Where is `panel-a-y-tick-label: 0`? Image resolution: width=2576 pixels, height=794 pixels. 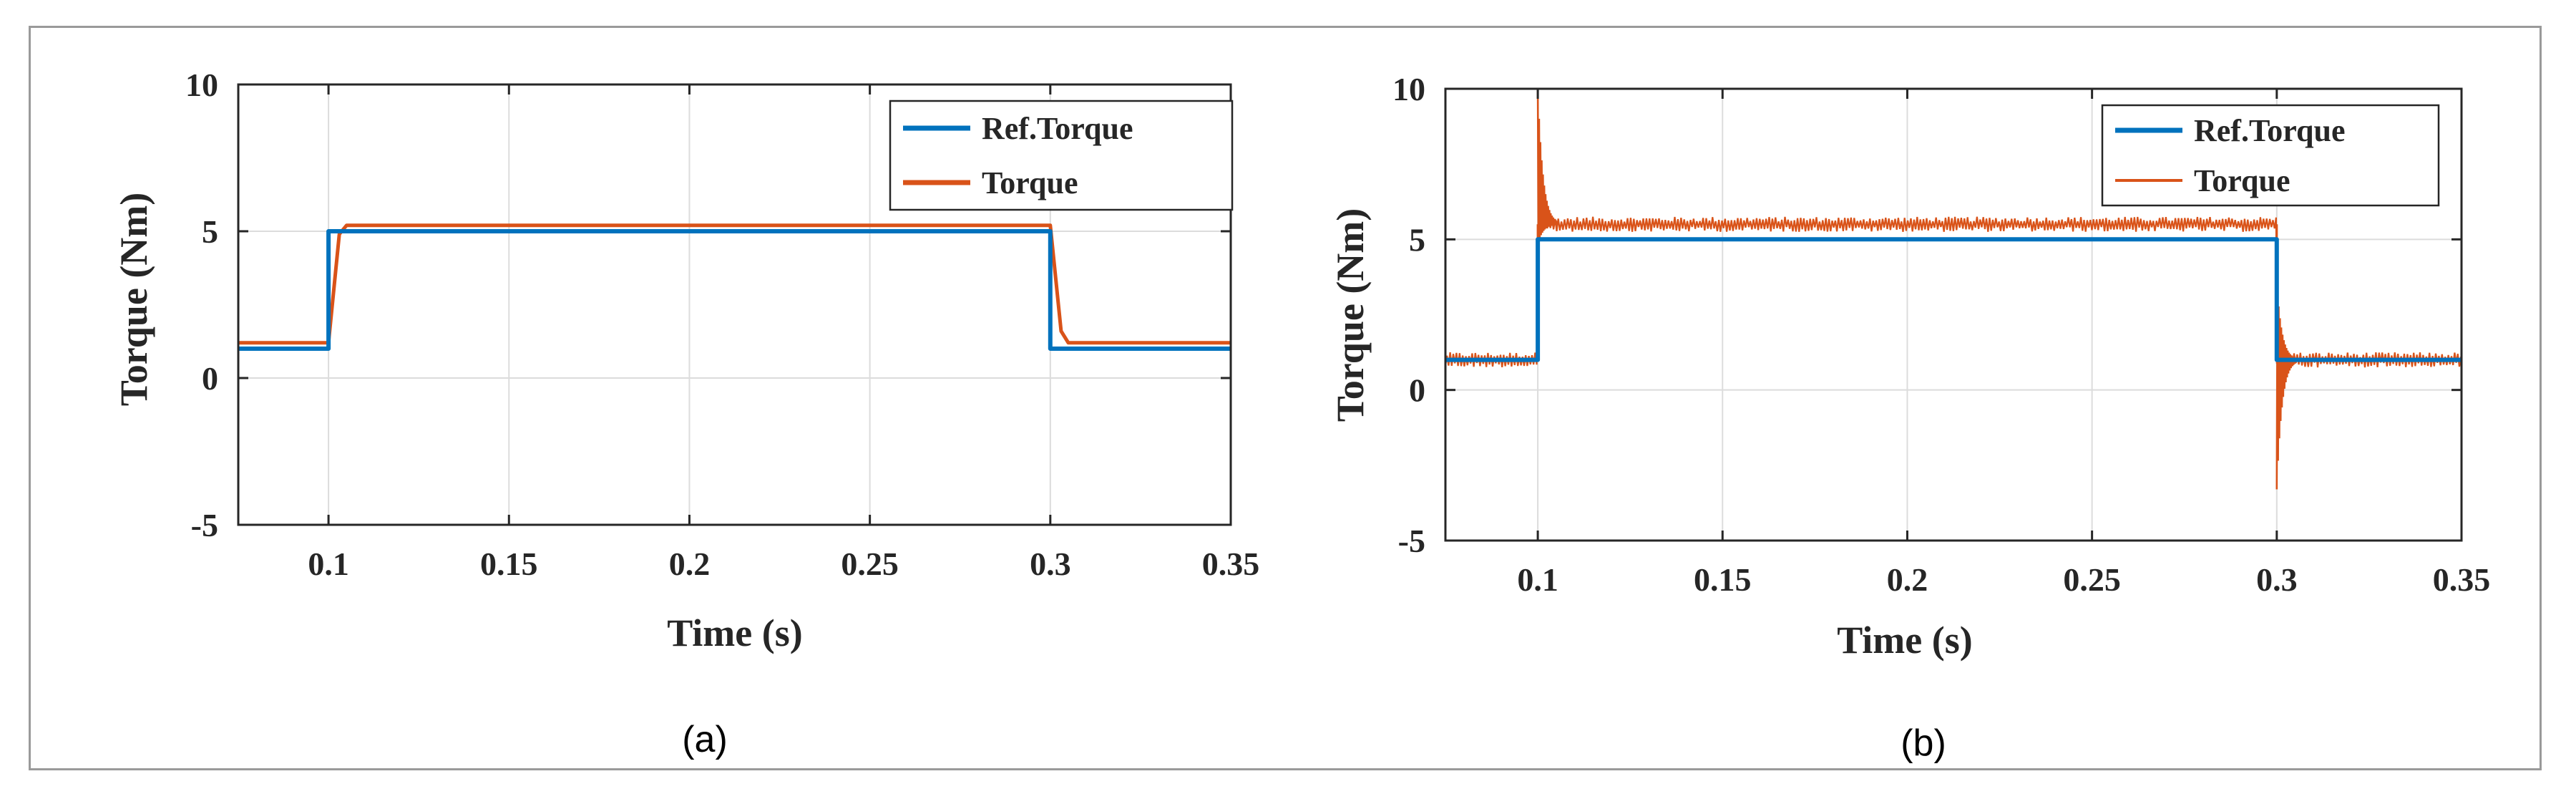 panel-a-y-tick-label: 0 is located at coordinates (210, 378).